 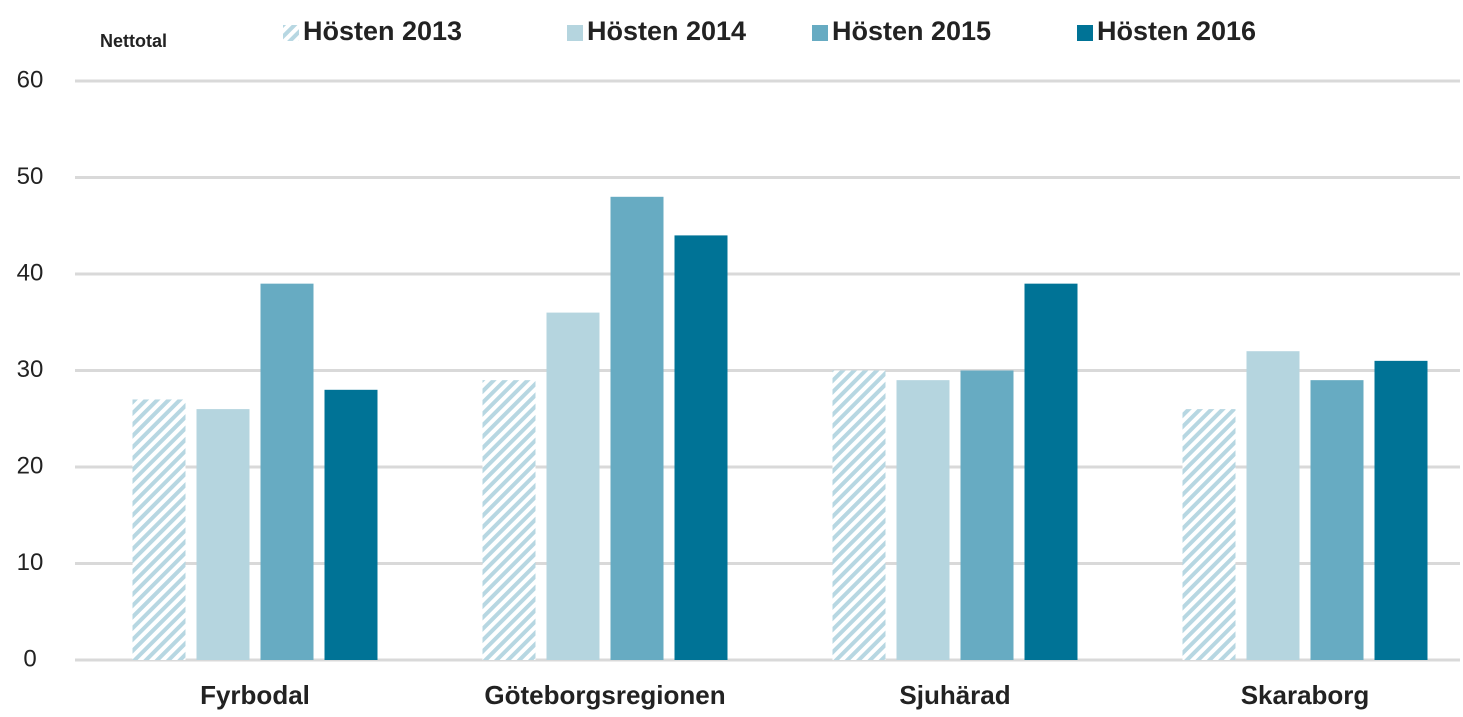 What do you see at coordinates (666, 31) in the screenshot?
I see `legend-label: Hösten 2014` at bounding box center [666, 31].